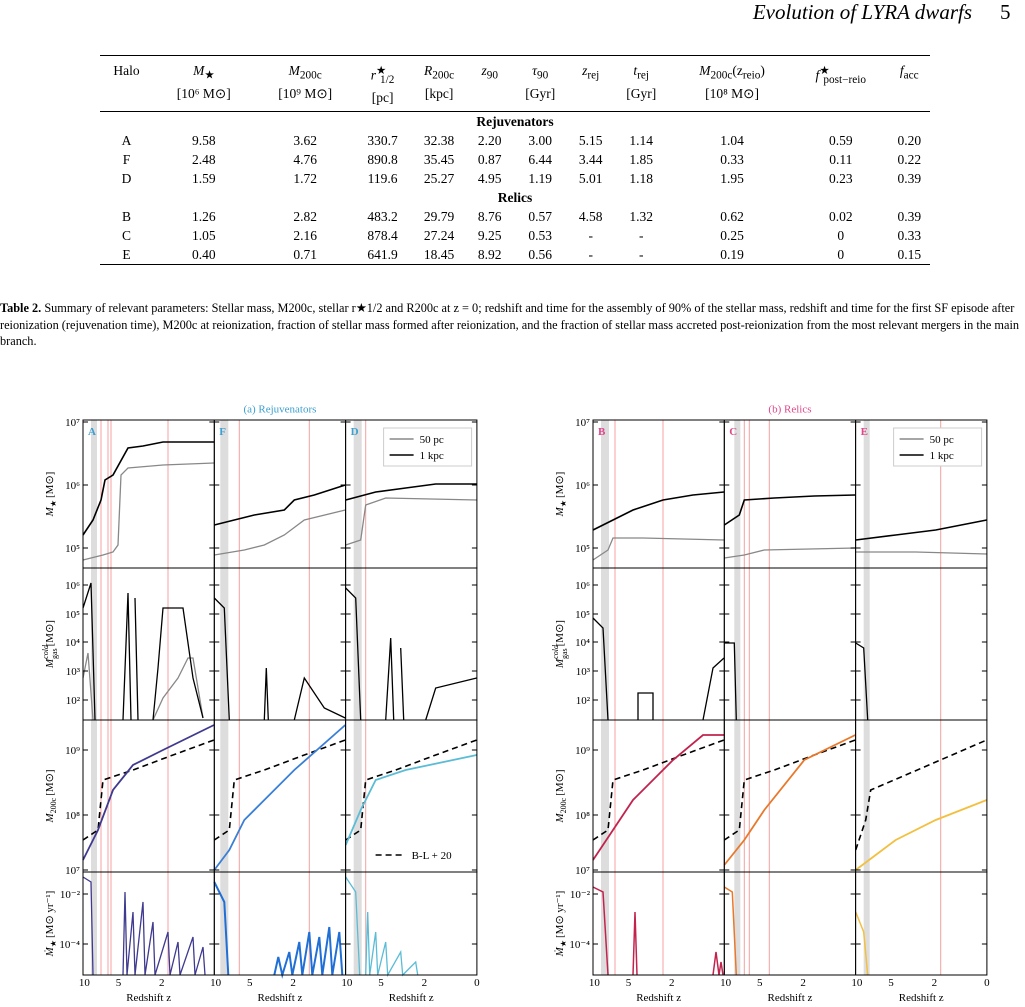 This screenshot has width=1025, height=1007. What do you see at coordinates (305, 140) in the screenshot?
I see `table-cell: 3.62` at bounding box center [305, 140].